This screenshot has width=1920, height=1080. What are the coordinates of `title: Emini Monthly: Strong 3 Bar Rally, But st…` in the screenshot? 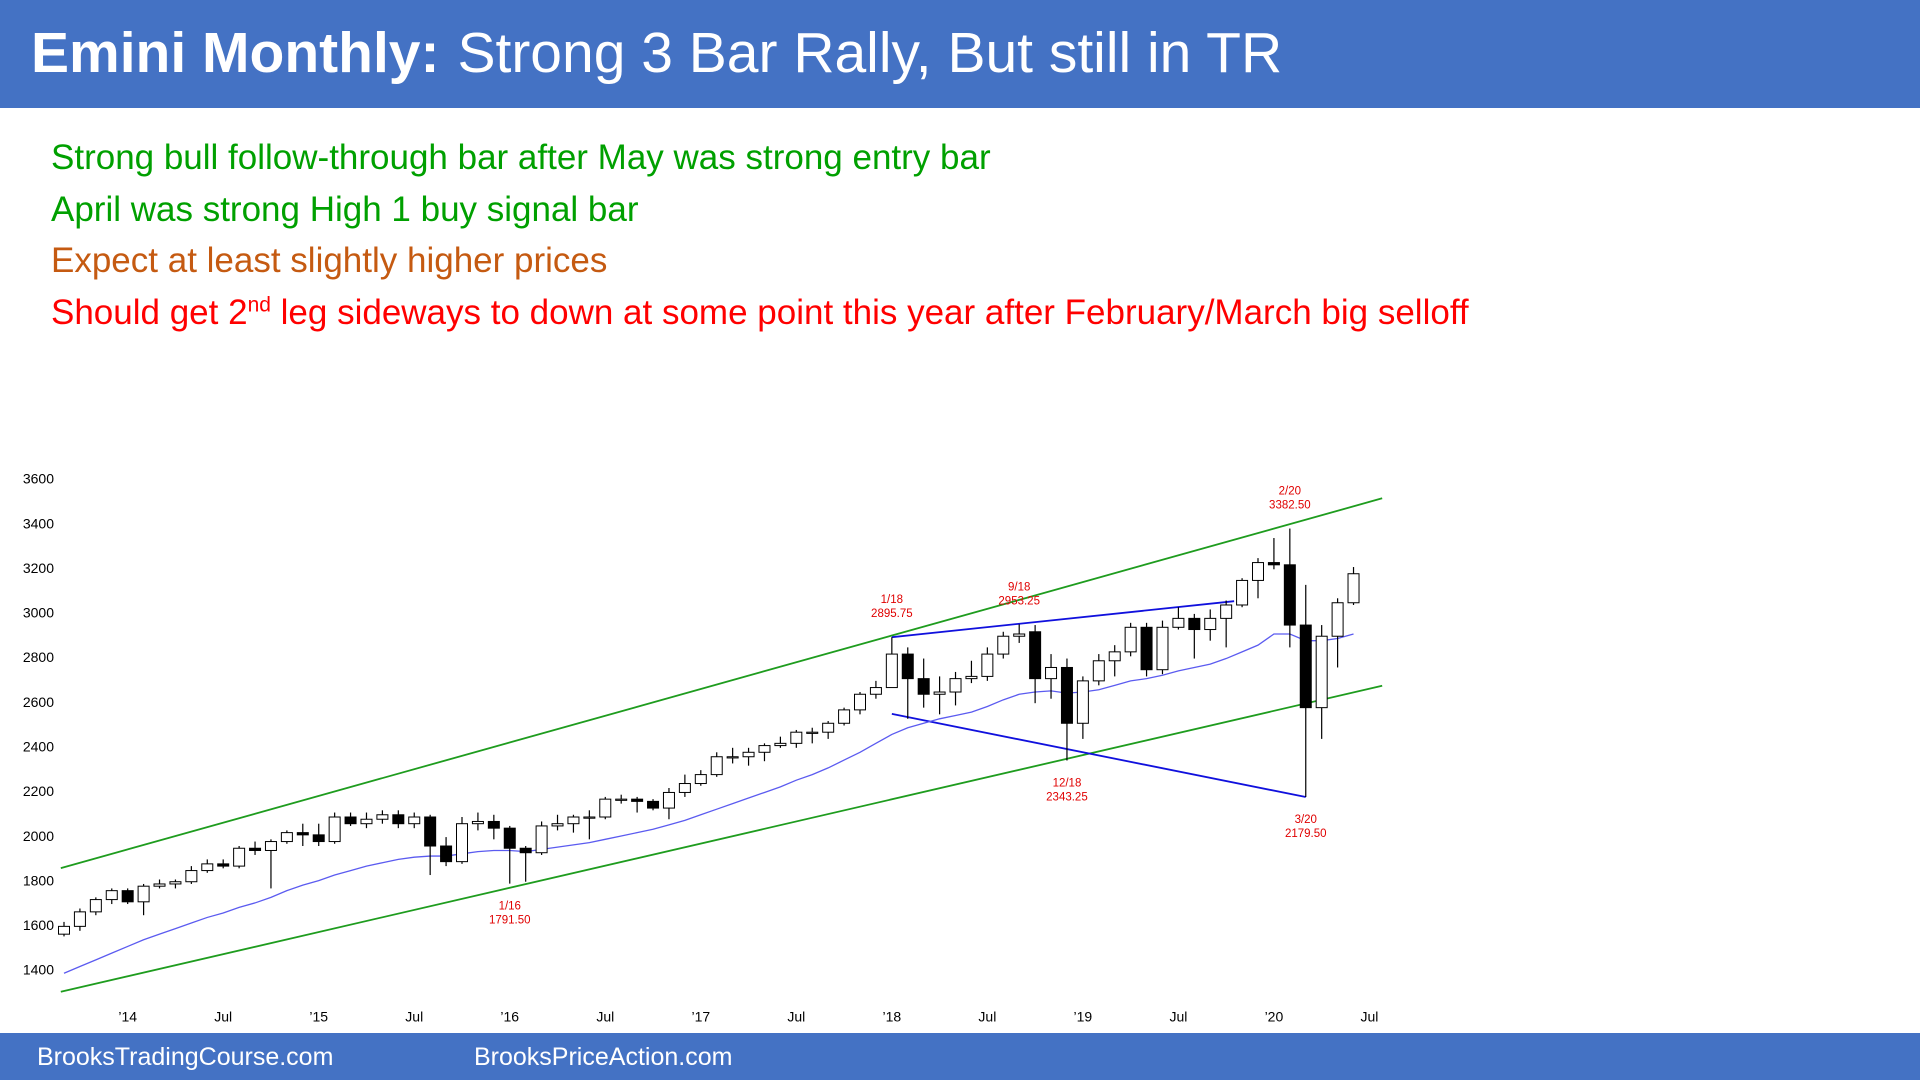 It's located at (656, 53).